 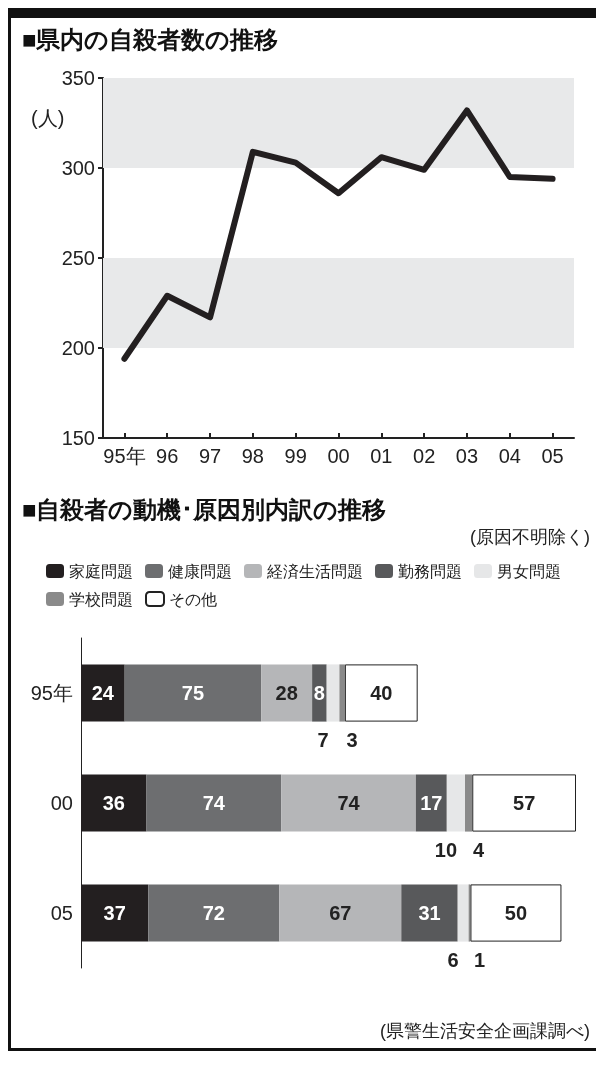 What do you see at coordinates (479, 959) in the screenshot?
I see `data-label: 1` at bounding box center [479, 959].